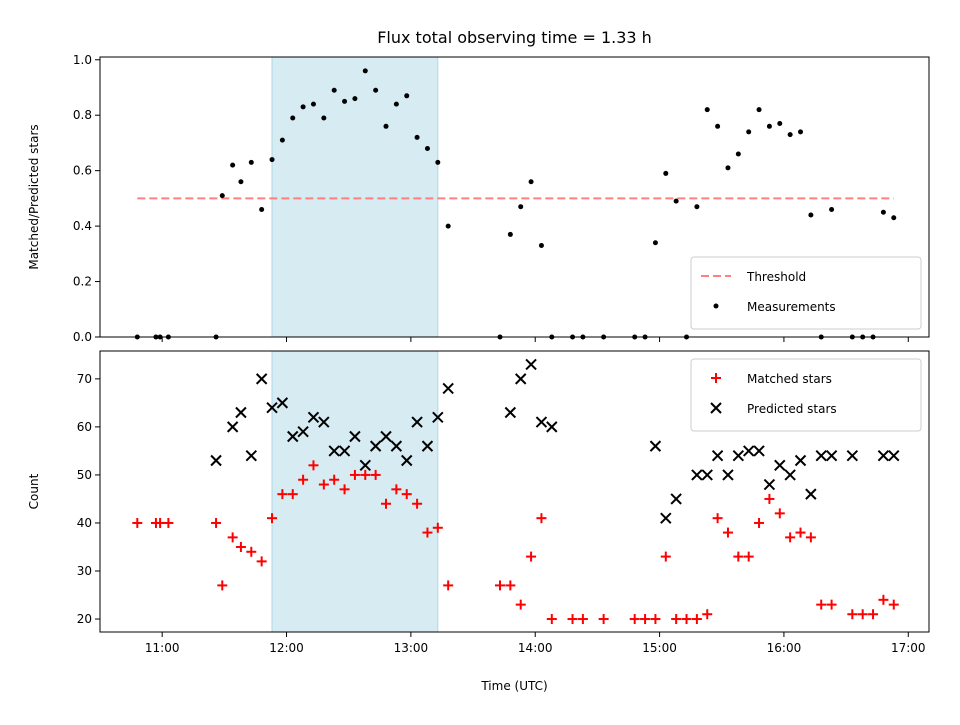  Describe the element at coordinates (792, 409) in the screenshot. I see `legend-label: Predicted stars` at that location.